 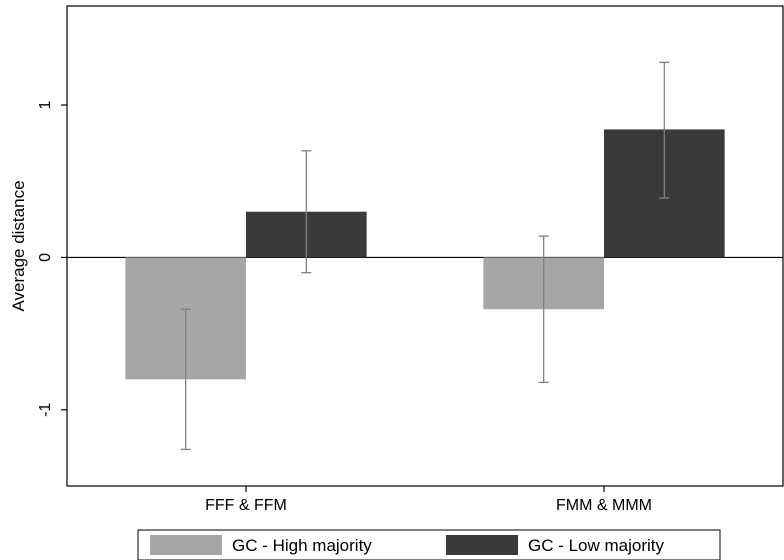 I want to click on y-axis-ticks: -1 0 1, so click(x=52, y=259).